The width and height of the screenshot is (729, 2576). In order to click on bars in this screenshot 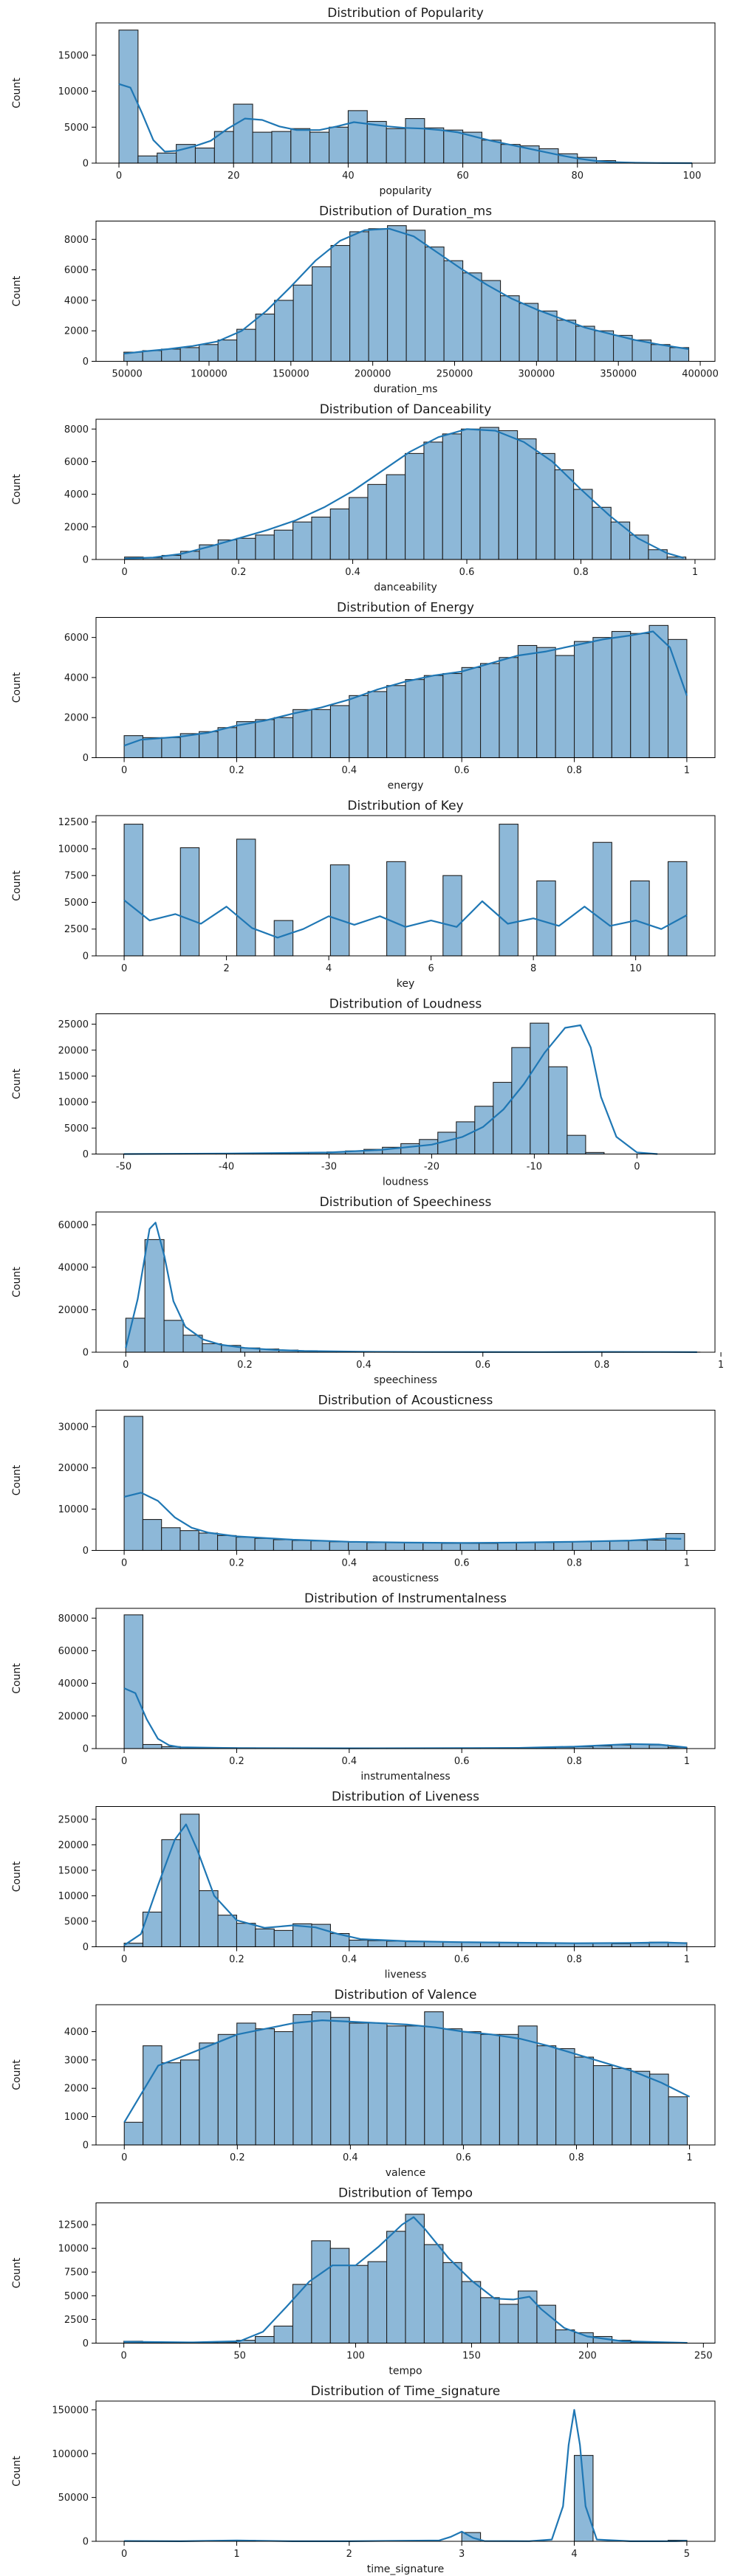, I will do `click(405, 692)`.